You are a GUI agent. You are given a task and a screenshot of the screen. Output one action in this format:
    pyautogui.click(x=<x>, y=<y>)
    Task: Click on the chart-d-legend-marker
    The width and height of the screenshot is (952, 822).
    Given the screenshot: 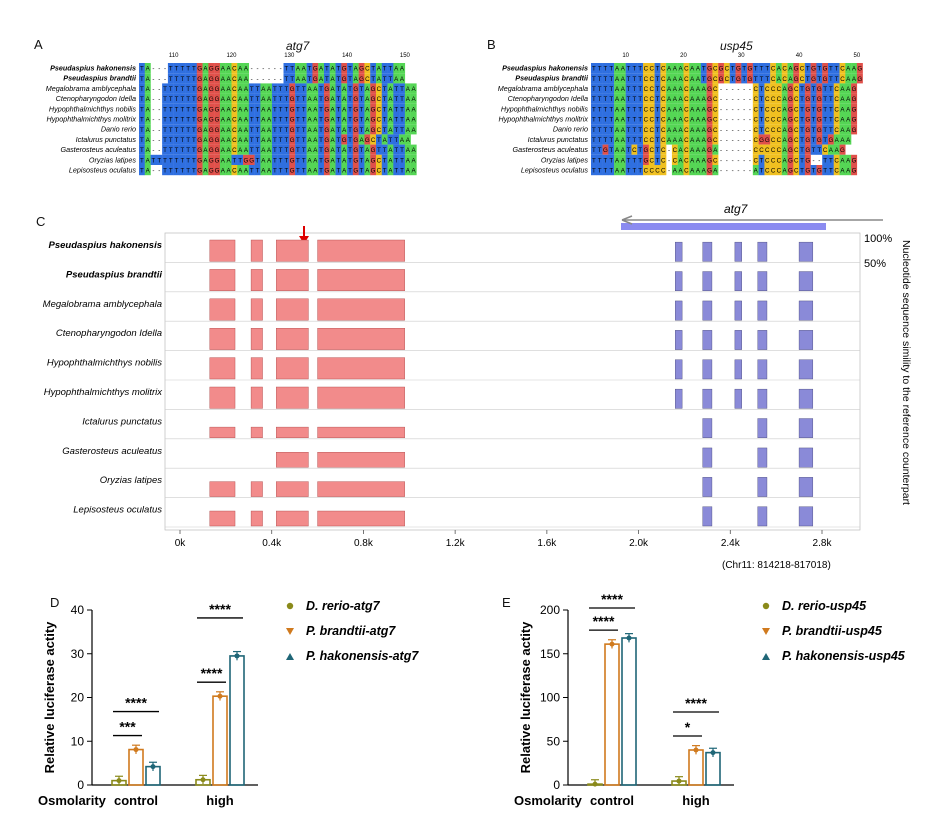 What is the action you would take?
    pyautogui.click(x=290, y=631)
    